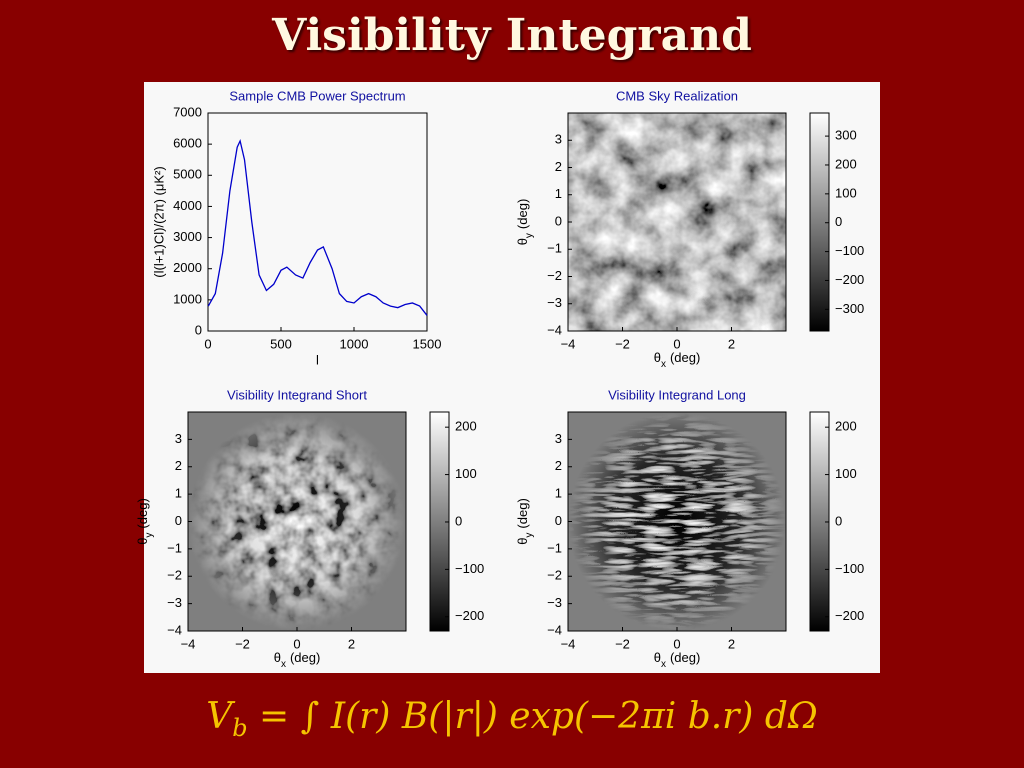 This screenshot has height=768, width=1024. I want to click on colorbar-tick-label: 300, so click(846, 135).